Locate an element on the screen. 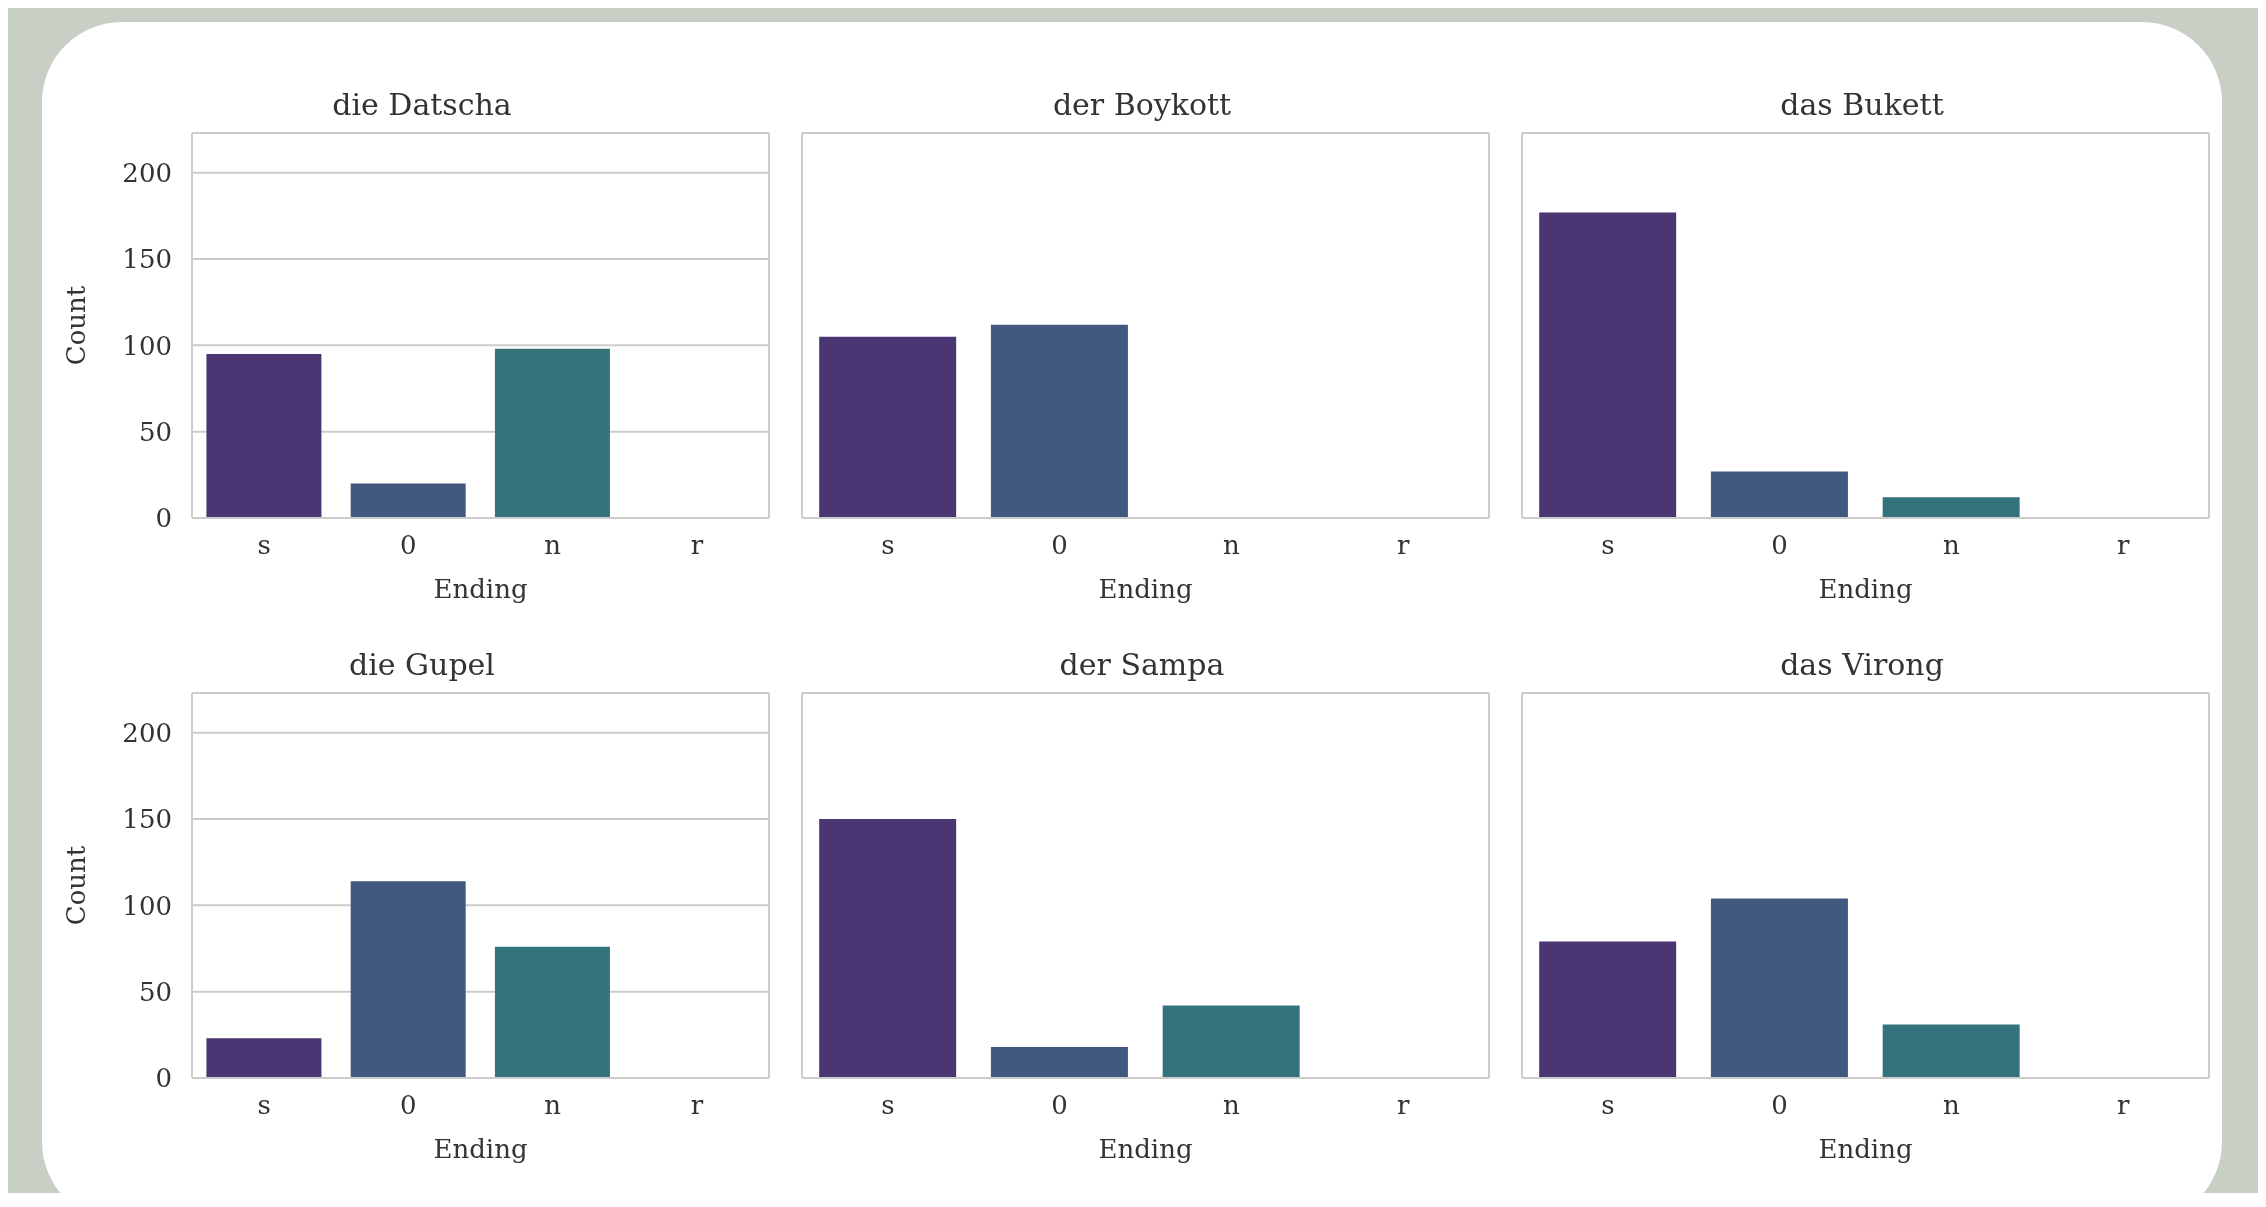 This screenshot has width=2266, height=1207. chart-title: der Sampa is located at coordinates (1142, 665).